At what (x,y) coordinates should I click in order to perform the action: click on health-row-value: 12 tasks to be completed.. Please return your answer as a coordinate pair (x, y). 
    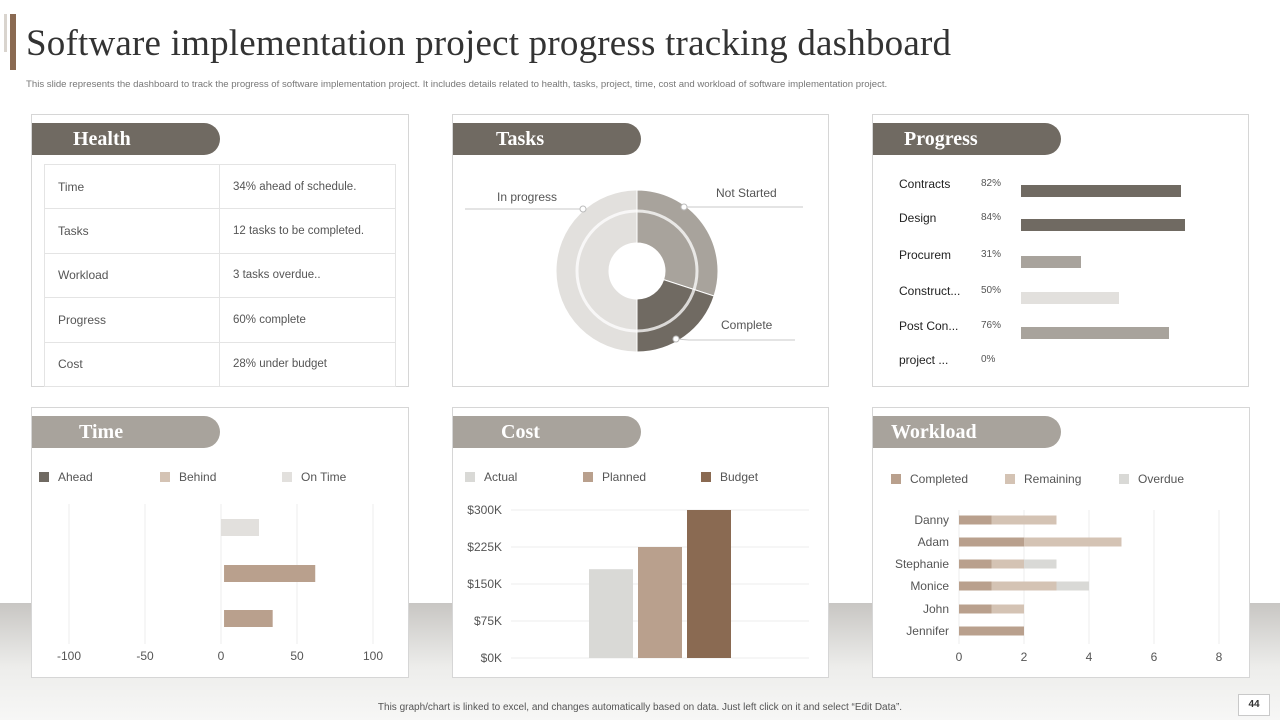
    Looking at the image, I should click on (307, 231).